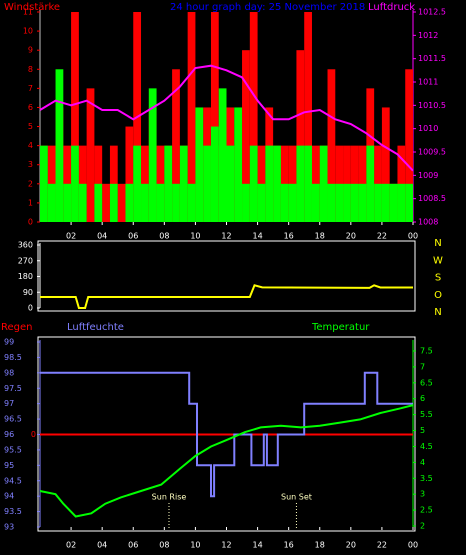 This screenshot has height=555, width=466. Describe the element at coordinates (30, 183) in the screenshot. I see `y-tick-label: 2` at that location.